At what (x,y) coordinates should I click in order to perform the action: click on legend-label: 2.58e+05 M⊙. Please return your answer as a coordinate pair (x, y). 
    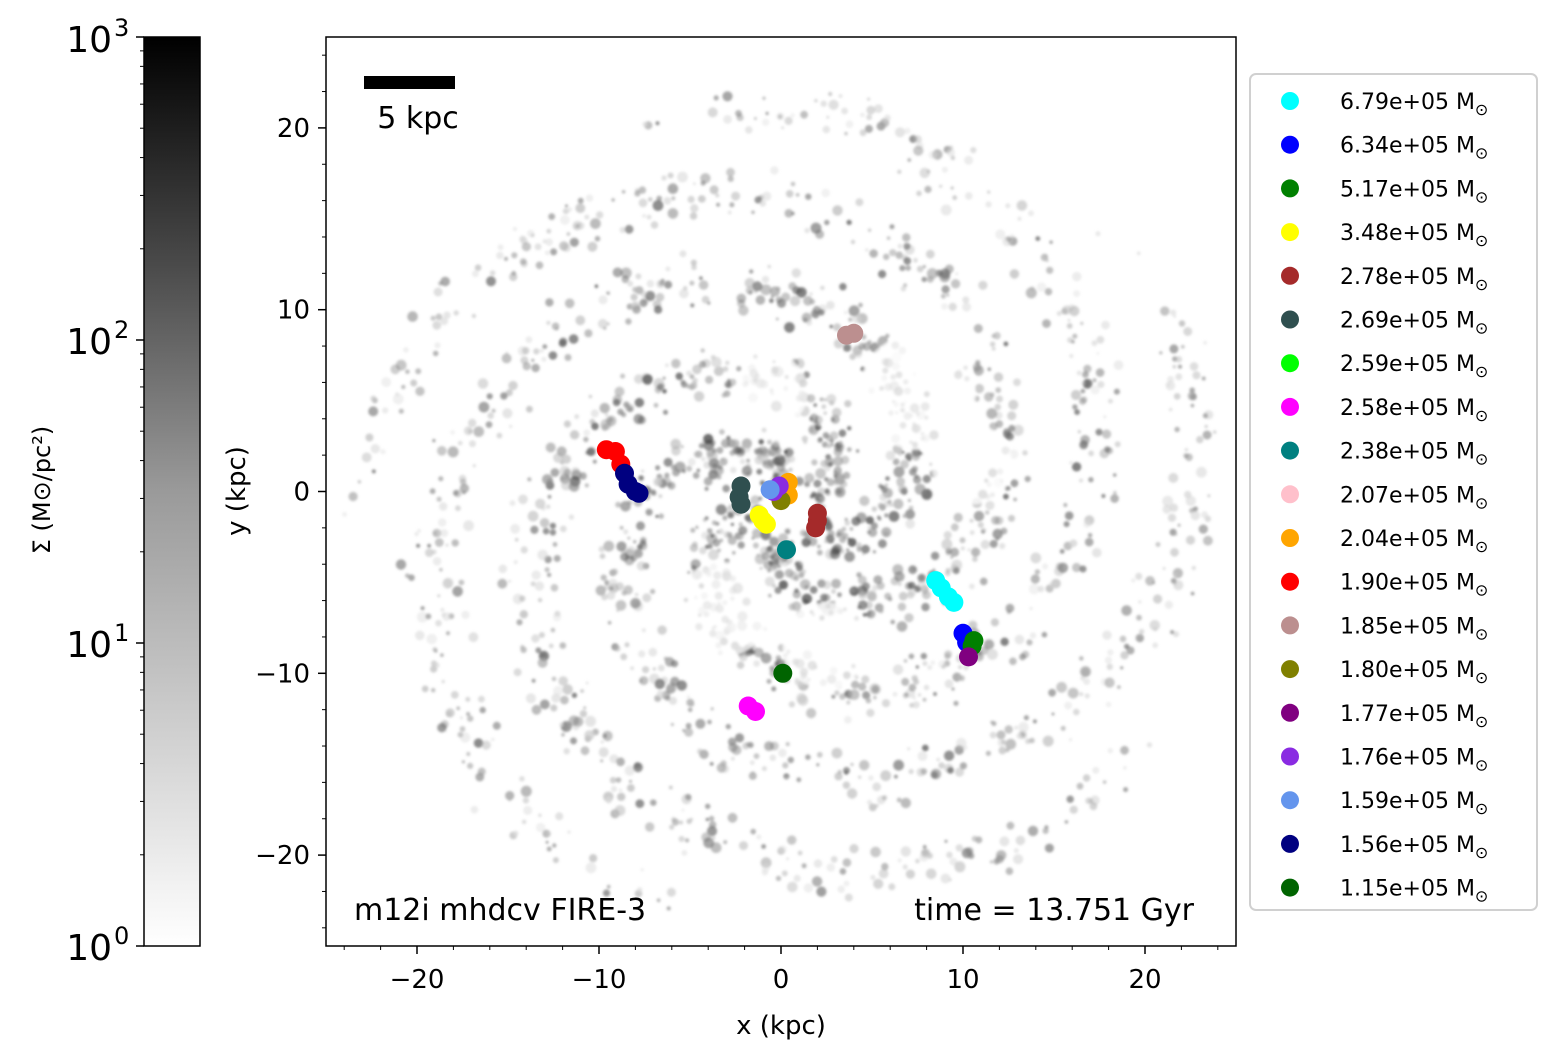
    Looking at the image, I should click on (1414, 410).